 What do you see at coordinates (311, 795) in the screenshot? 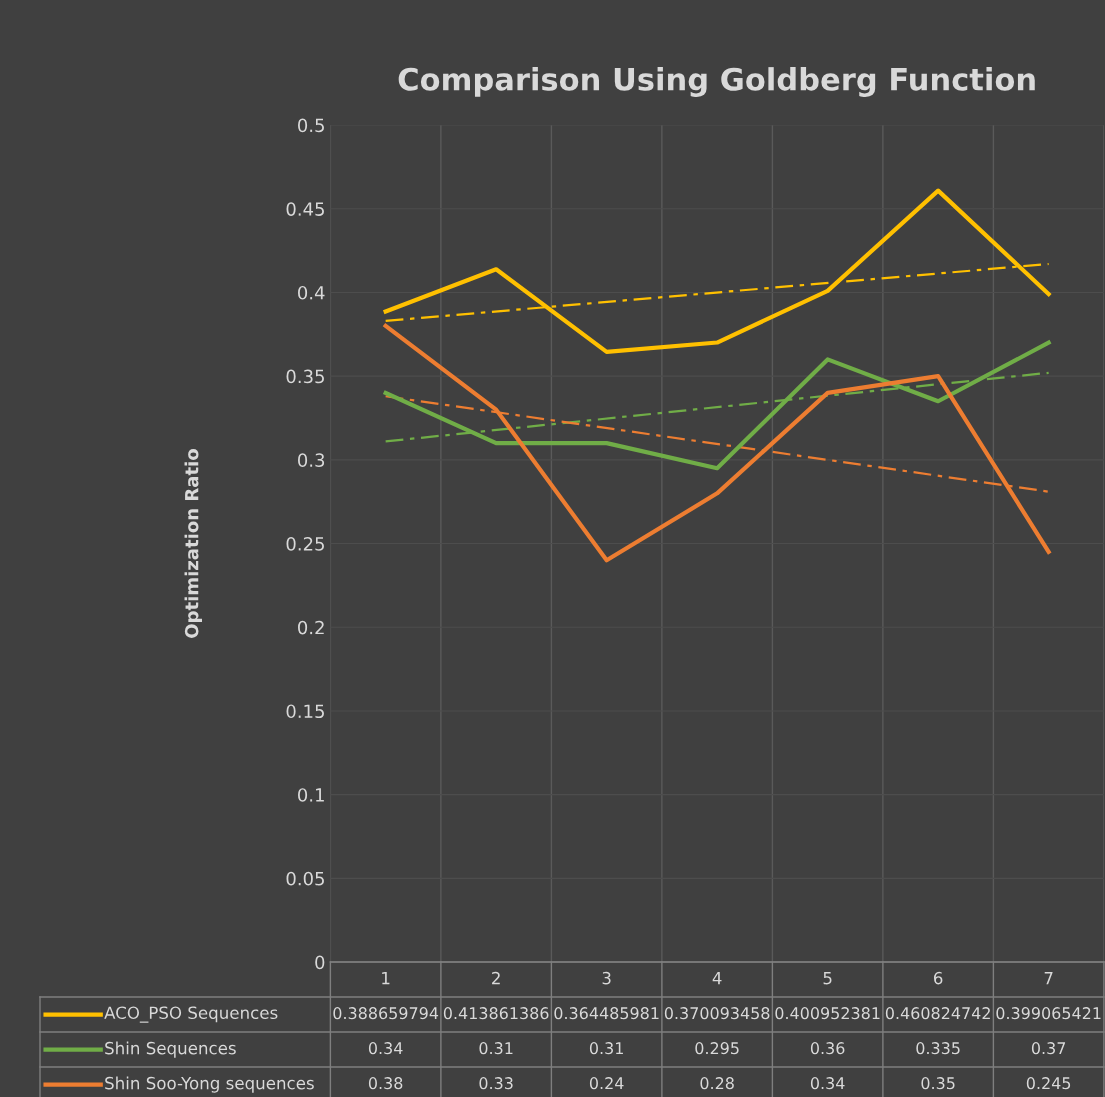
I see `y-tick-label: 0.1` at bounding box center [311, 795].